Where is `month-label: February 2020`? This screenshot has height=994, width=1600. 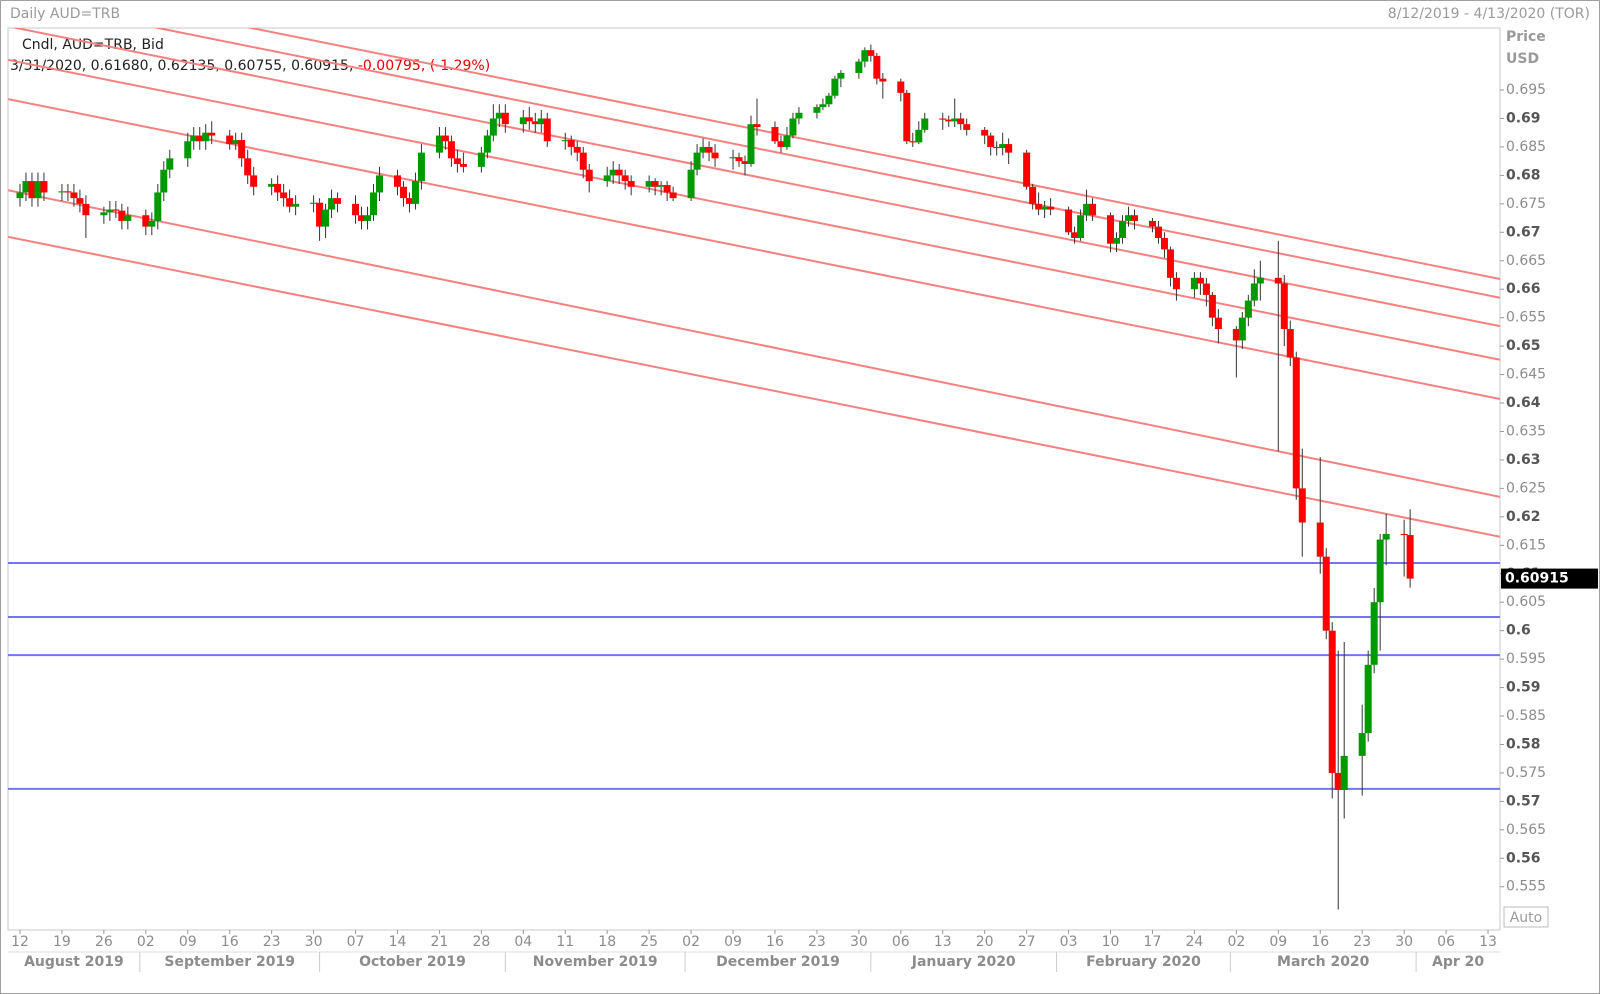 month-label: February 2020 is located at coordinates (1143, 962).